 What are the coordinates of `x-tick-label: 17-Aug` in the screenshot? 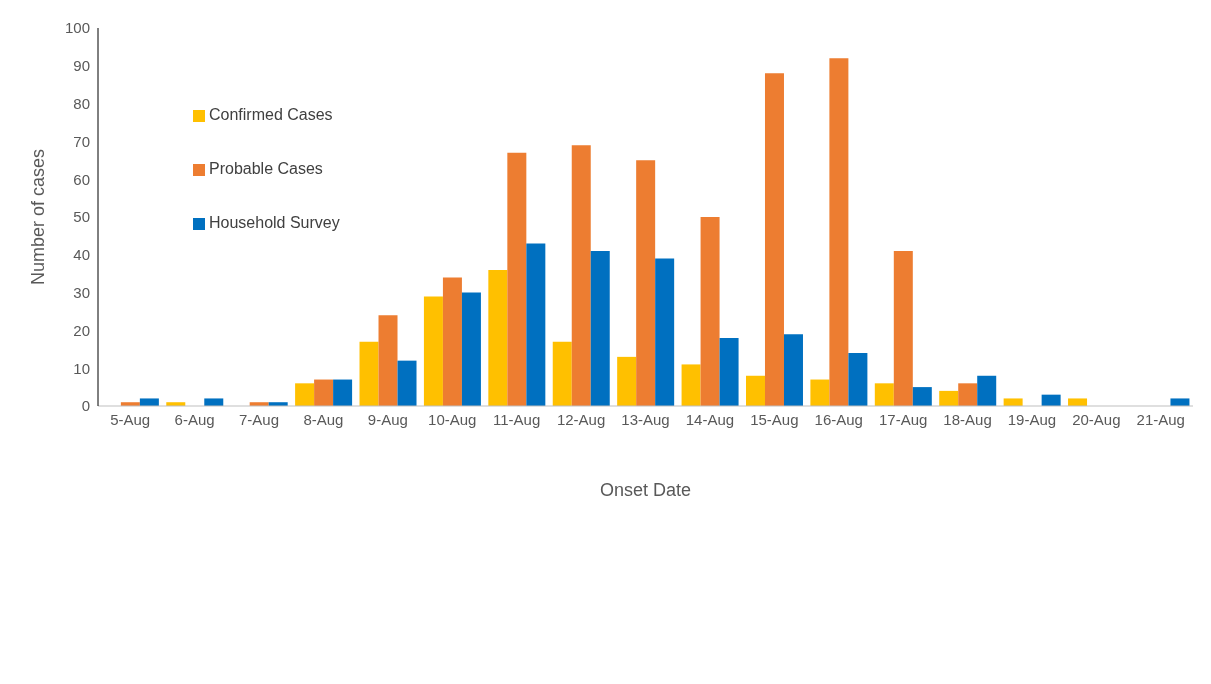 It's located at (903, 419).